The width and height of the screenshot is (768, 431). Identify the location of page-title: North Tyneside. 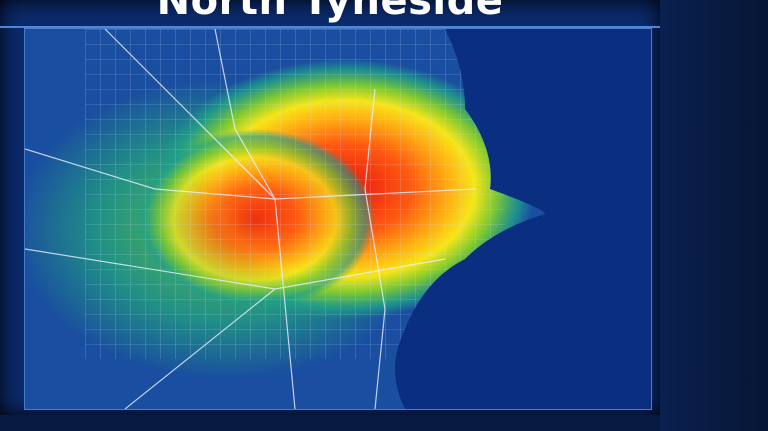
(330, 12).